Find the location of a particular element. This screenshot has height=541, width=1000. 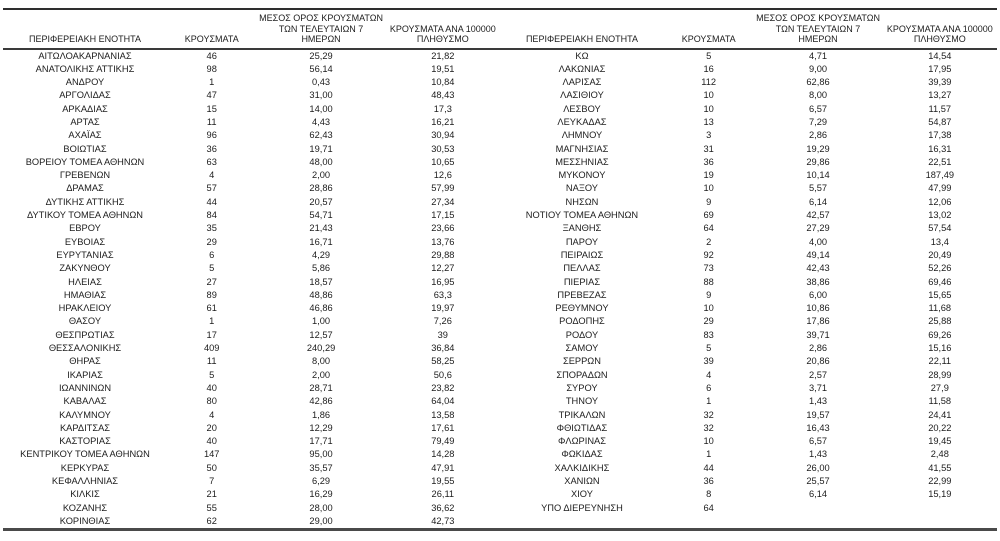

region-name-cell-left: ΔΥΤΙΚΟΥ ΤΟΜΕΑ ΑΘΗΝΩΝ is located at coordinates (85, 215).